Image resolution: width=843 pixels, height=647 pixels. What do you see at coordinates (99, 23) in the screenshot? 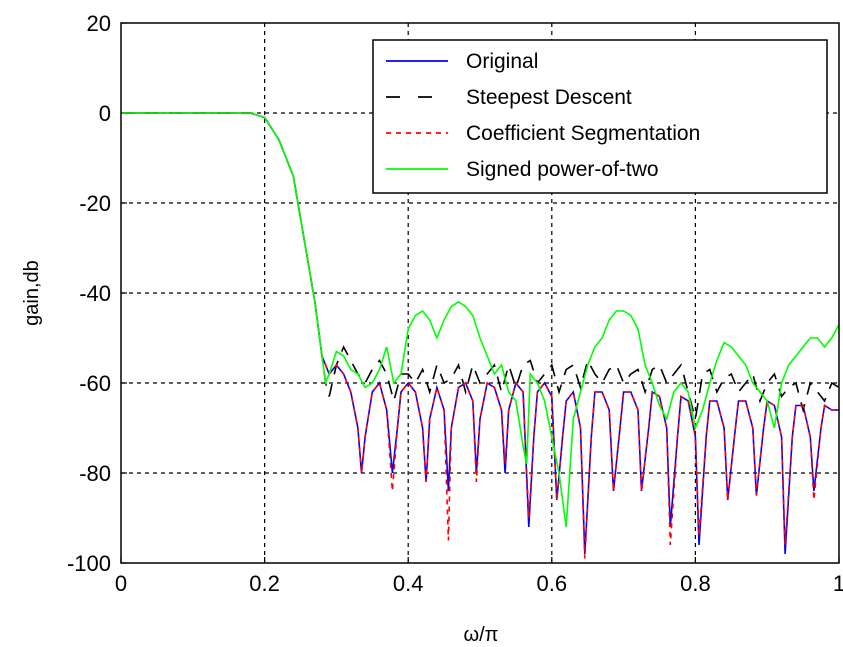
I see `y-tick-label: 20` at bounding box center [99, 23].